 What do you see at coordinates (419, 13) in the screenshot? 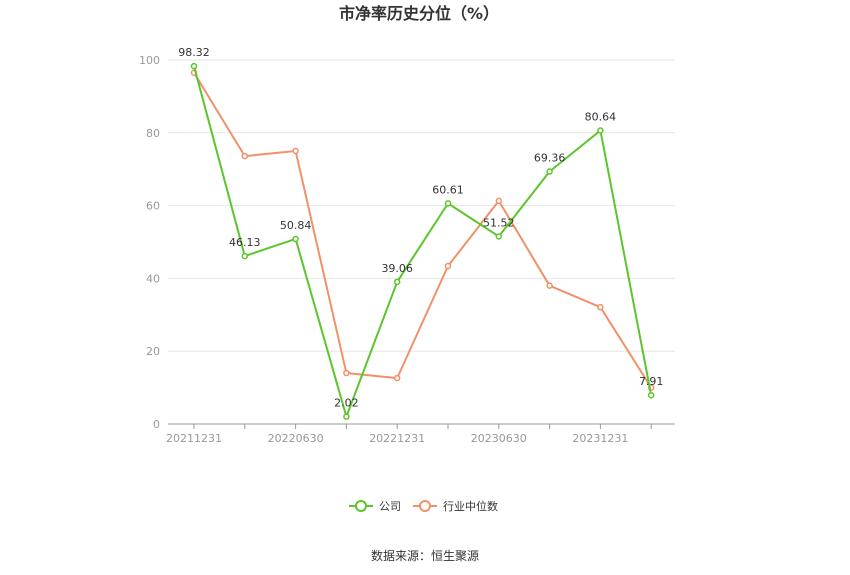
I see `chart-title: 市净率历史分位（%）` at bounding box center [419, 13].